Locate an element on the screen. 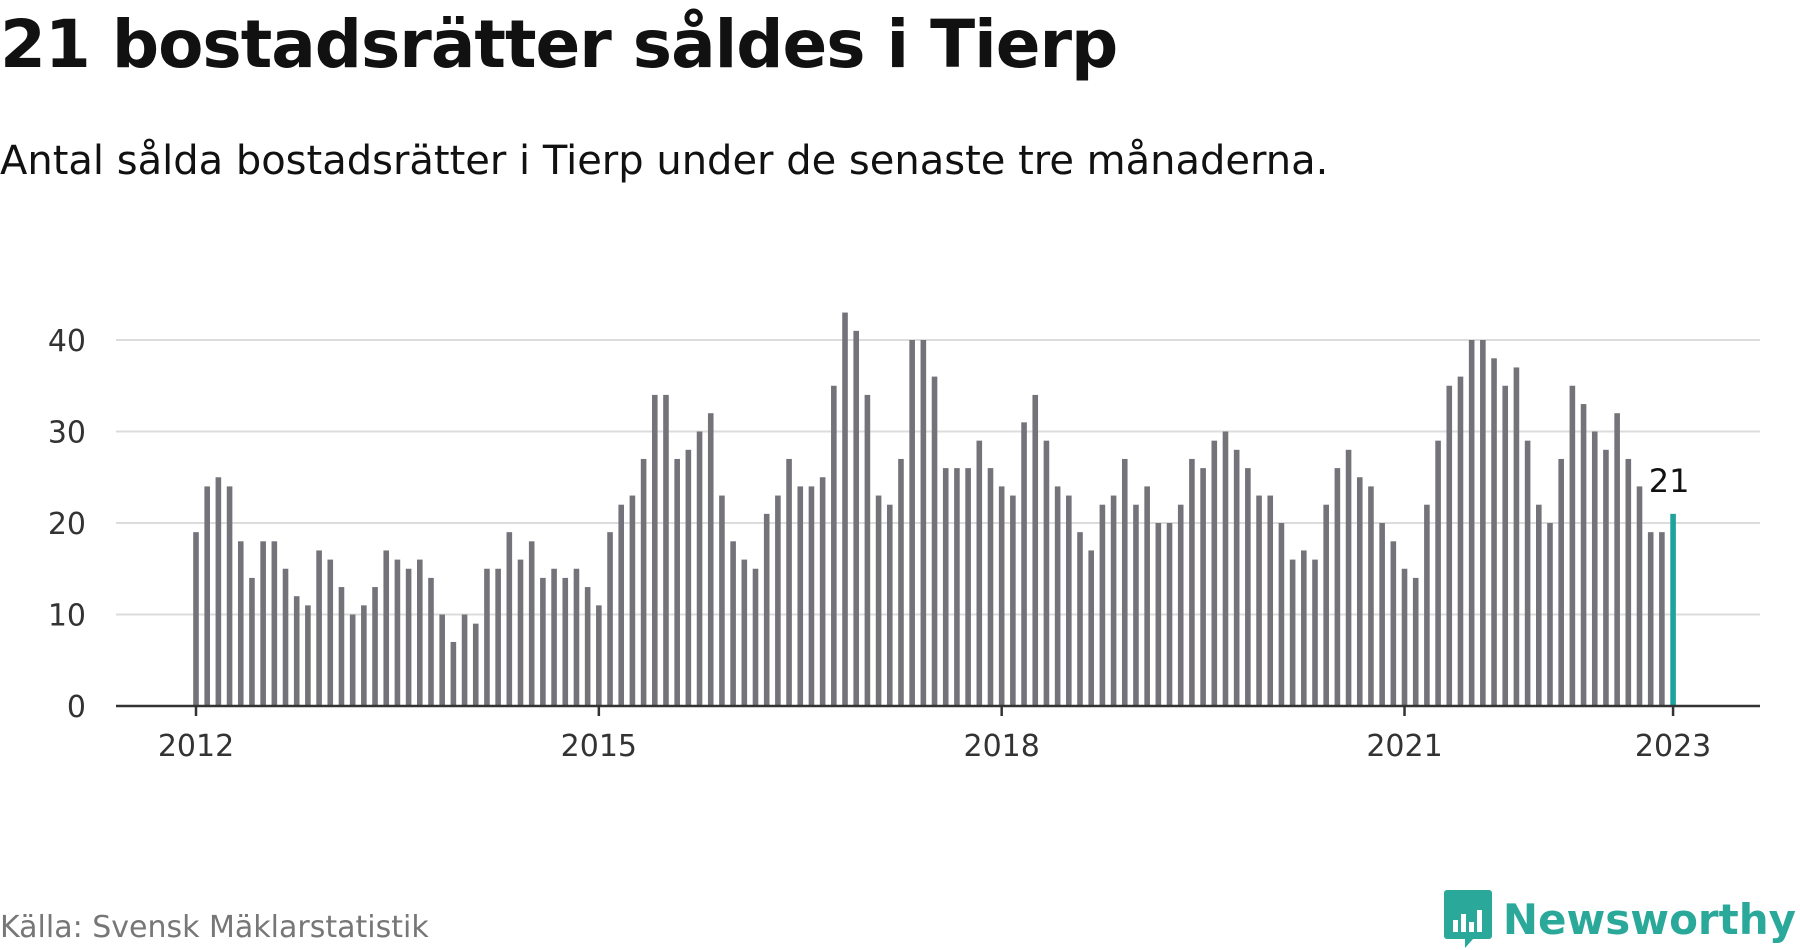 This screenshot has width=1800, height=950. chart-title: 21 bostadsrätter såldes i Tierp is located at coordinates (559, 44).